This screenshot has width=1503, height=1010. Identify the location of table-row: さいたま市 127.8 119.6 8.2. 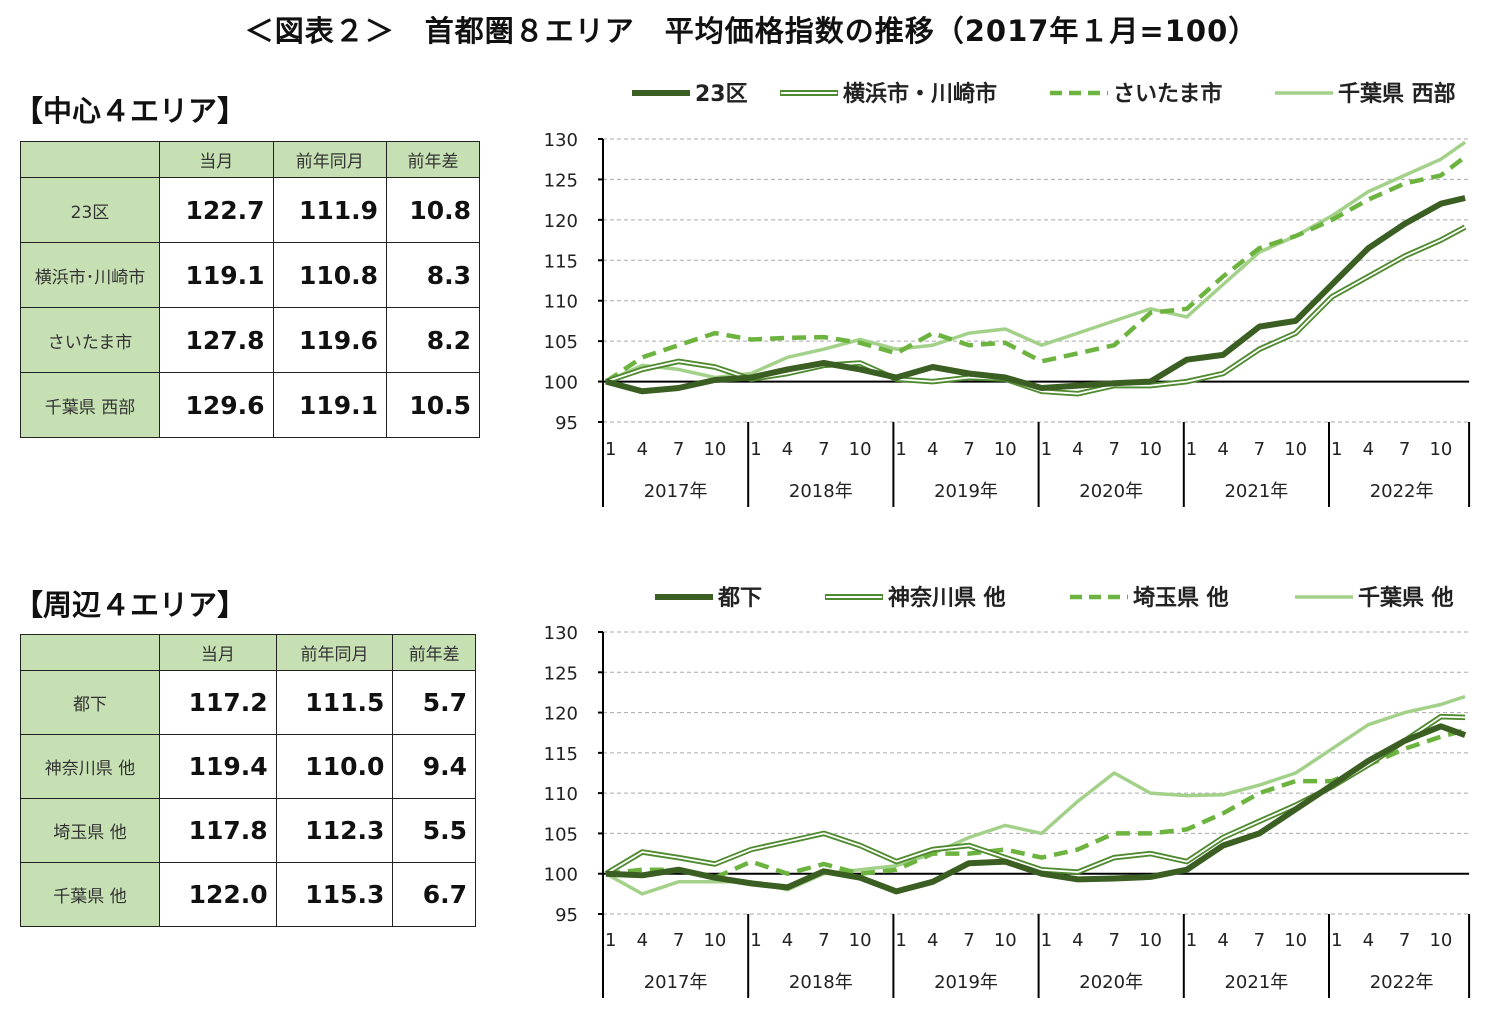
(250, 340).